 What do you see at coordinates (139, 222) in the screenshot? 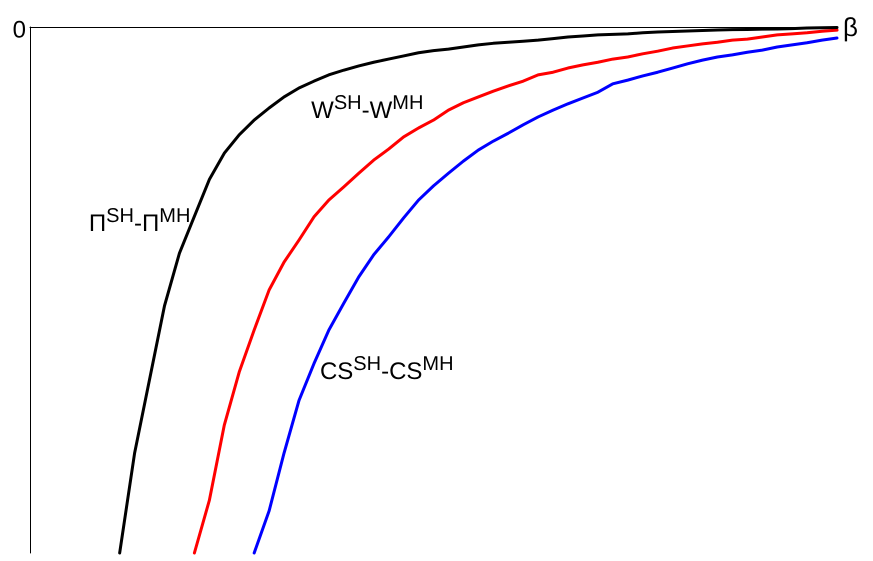
I see `series-label: Π$^{SH}$-Π$^{MH}$` at bounding box center [139, 222].